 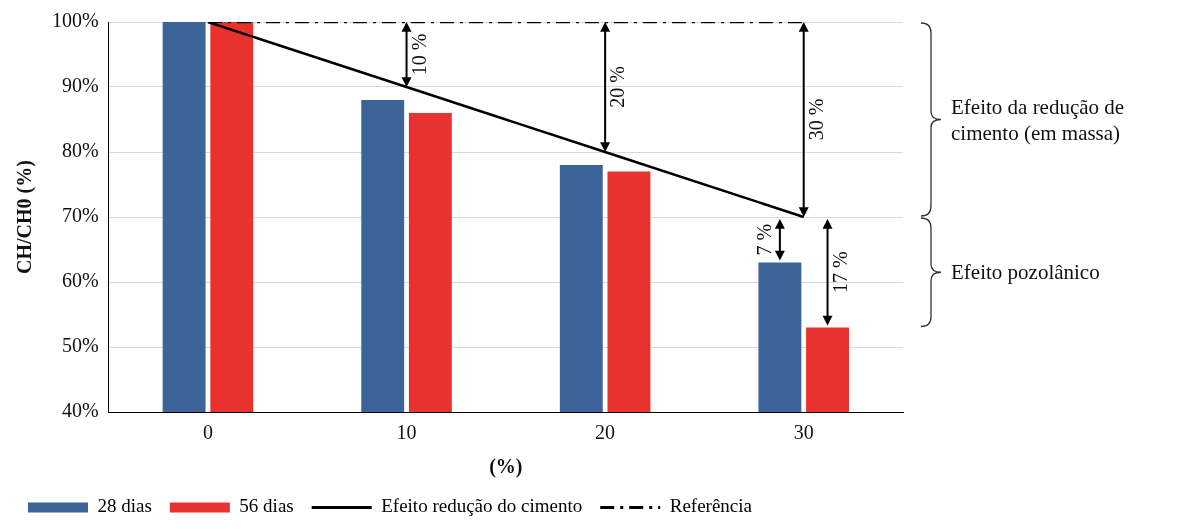 What do you see at coordinates (80, 215) in the screenshot?
I see `y-tick-label: 70%` at bounding box center [80, 215].